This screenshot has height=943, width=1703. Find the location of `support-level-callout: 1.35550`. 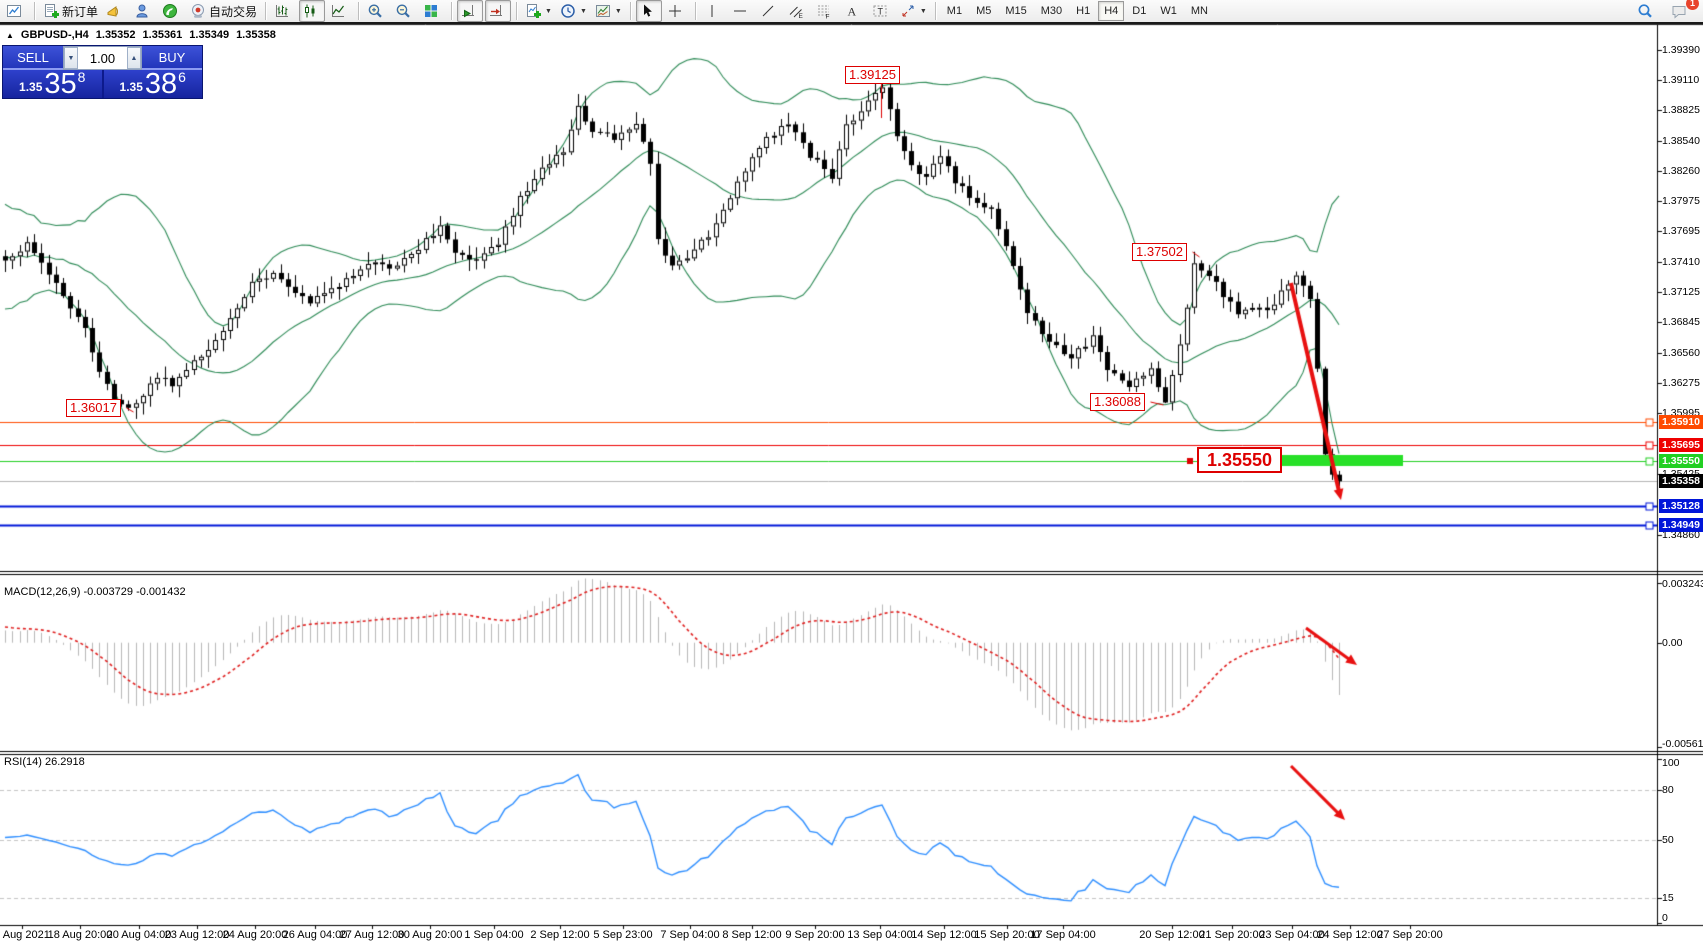

support-level-callout: 1.35550 is located at coordinates (1240, 460).